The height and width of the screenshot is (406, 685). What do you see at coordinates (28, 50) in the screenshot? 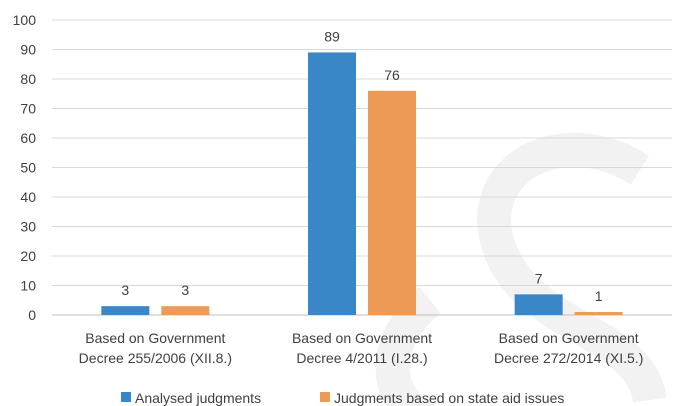
I see `y-tick-label: 90` at bounding box center [28, 50].